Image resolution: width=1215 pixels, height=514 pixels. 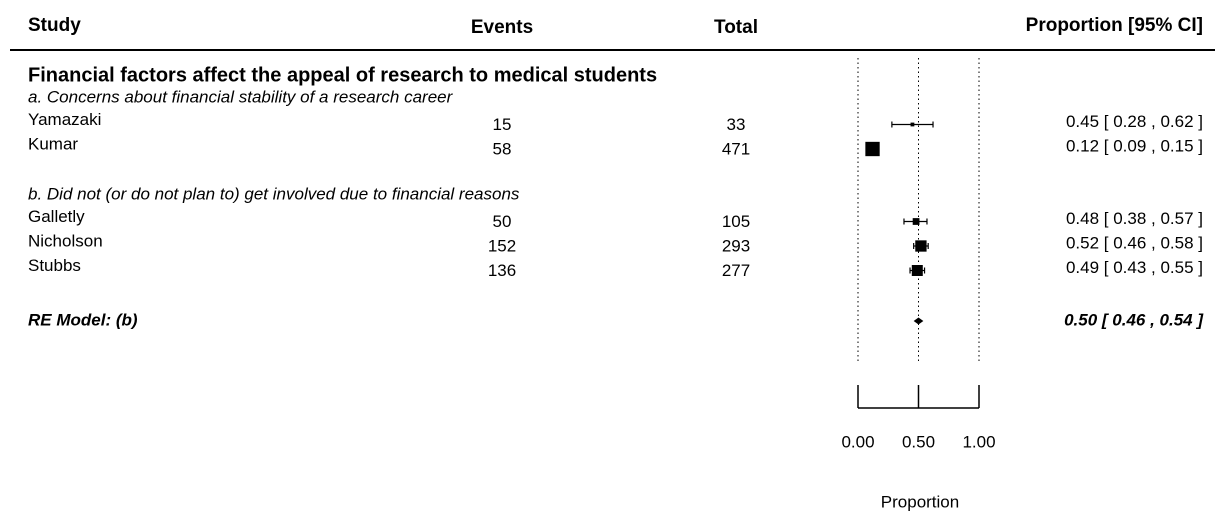 What do you see at coordinates (64, 119) in the screenshot?
I see `study-name: Yamazaki` at bounding box center [64, 119].